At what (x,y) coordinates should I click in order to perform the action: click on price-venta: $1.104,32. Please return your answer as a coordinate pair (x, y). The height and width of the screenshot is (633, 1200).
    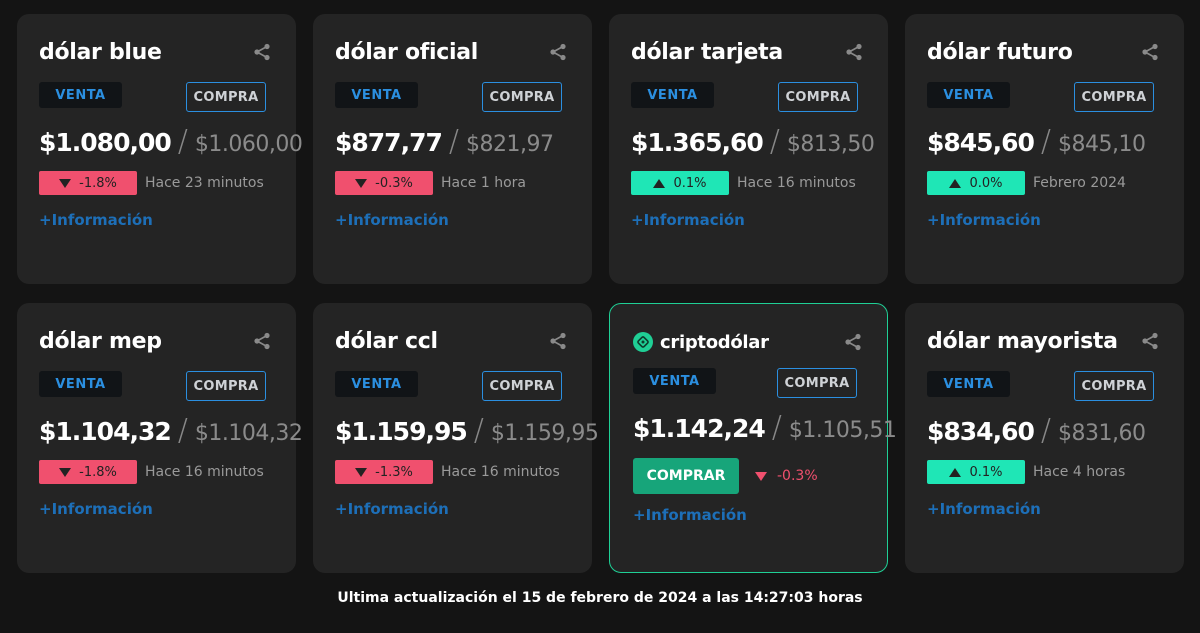
    Looking at the image, I should click on (105, 431).